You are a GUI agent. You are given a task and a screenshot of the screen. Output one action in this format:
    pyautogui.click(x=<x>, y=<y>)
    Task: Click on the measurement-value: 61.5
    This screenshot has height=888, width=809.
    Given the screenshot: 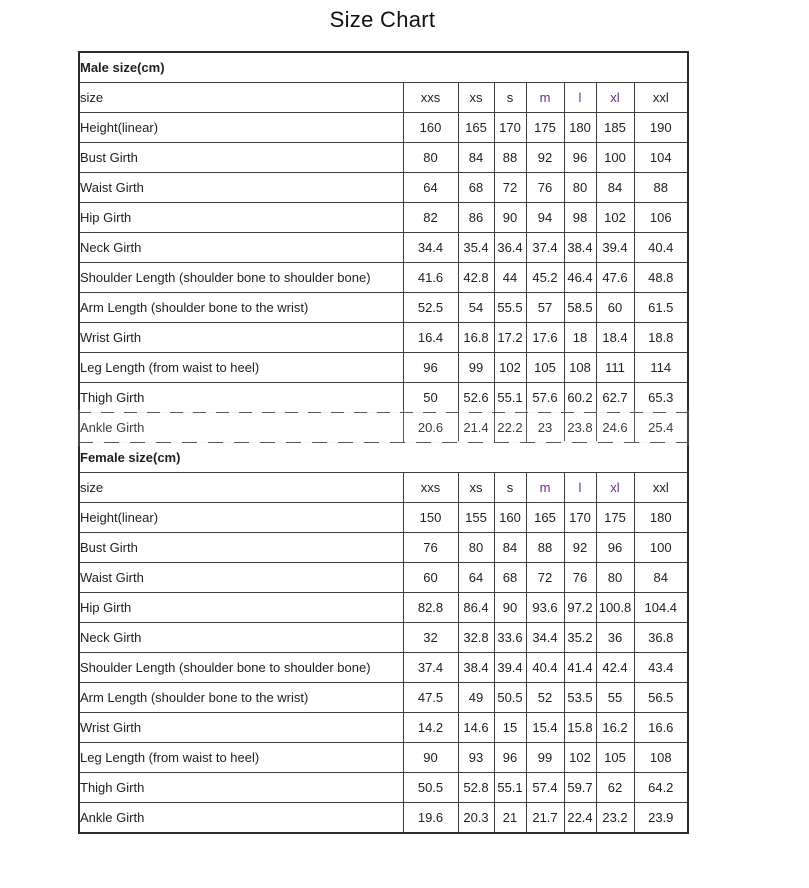 What is the action you would take?
    pyautogui.click(x=661, y=307)
    